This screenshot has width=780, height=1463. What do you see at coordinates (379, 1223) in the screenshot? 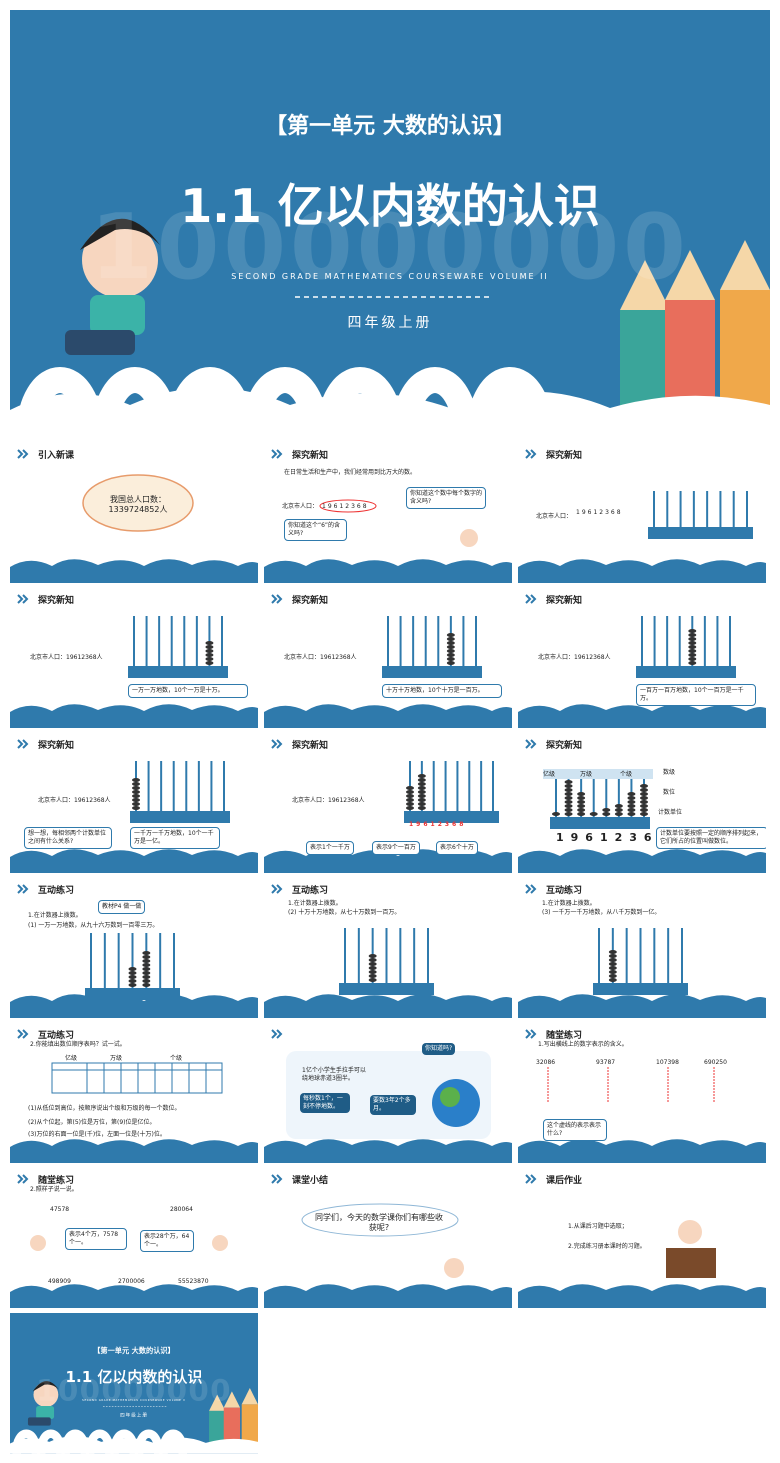
I see `slide-text: 同学们，今天的数学课你们有哪些收获呢?` at bounding box center [379, 1223].